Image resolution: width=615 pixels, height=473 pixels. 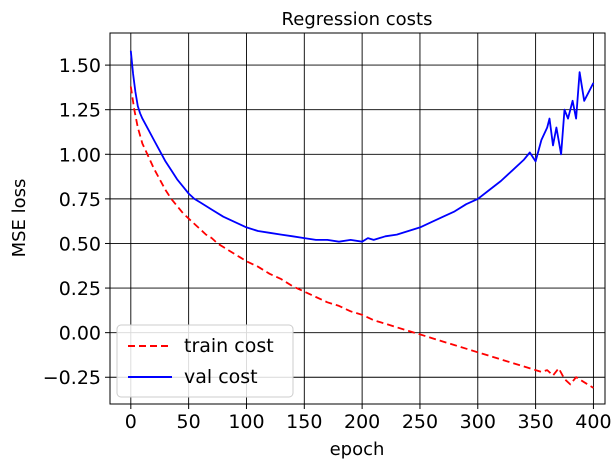 What do you see at coordinates (80, 155) in the screenshot?
I see `y-tick-label: 1.00` at bounding box center [80, 155].